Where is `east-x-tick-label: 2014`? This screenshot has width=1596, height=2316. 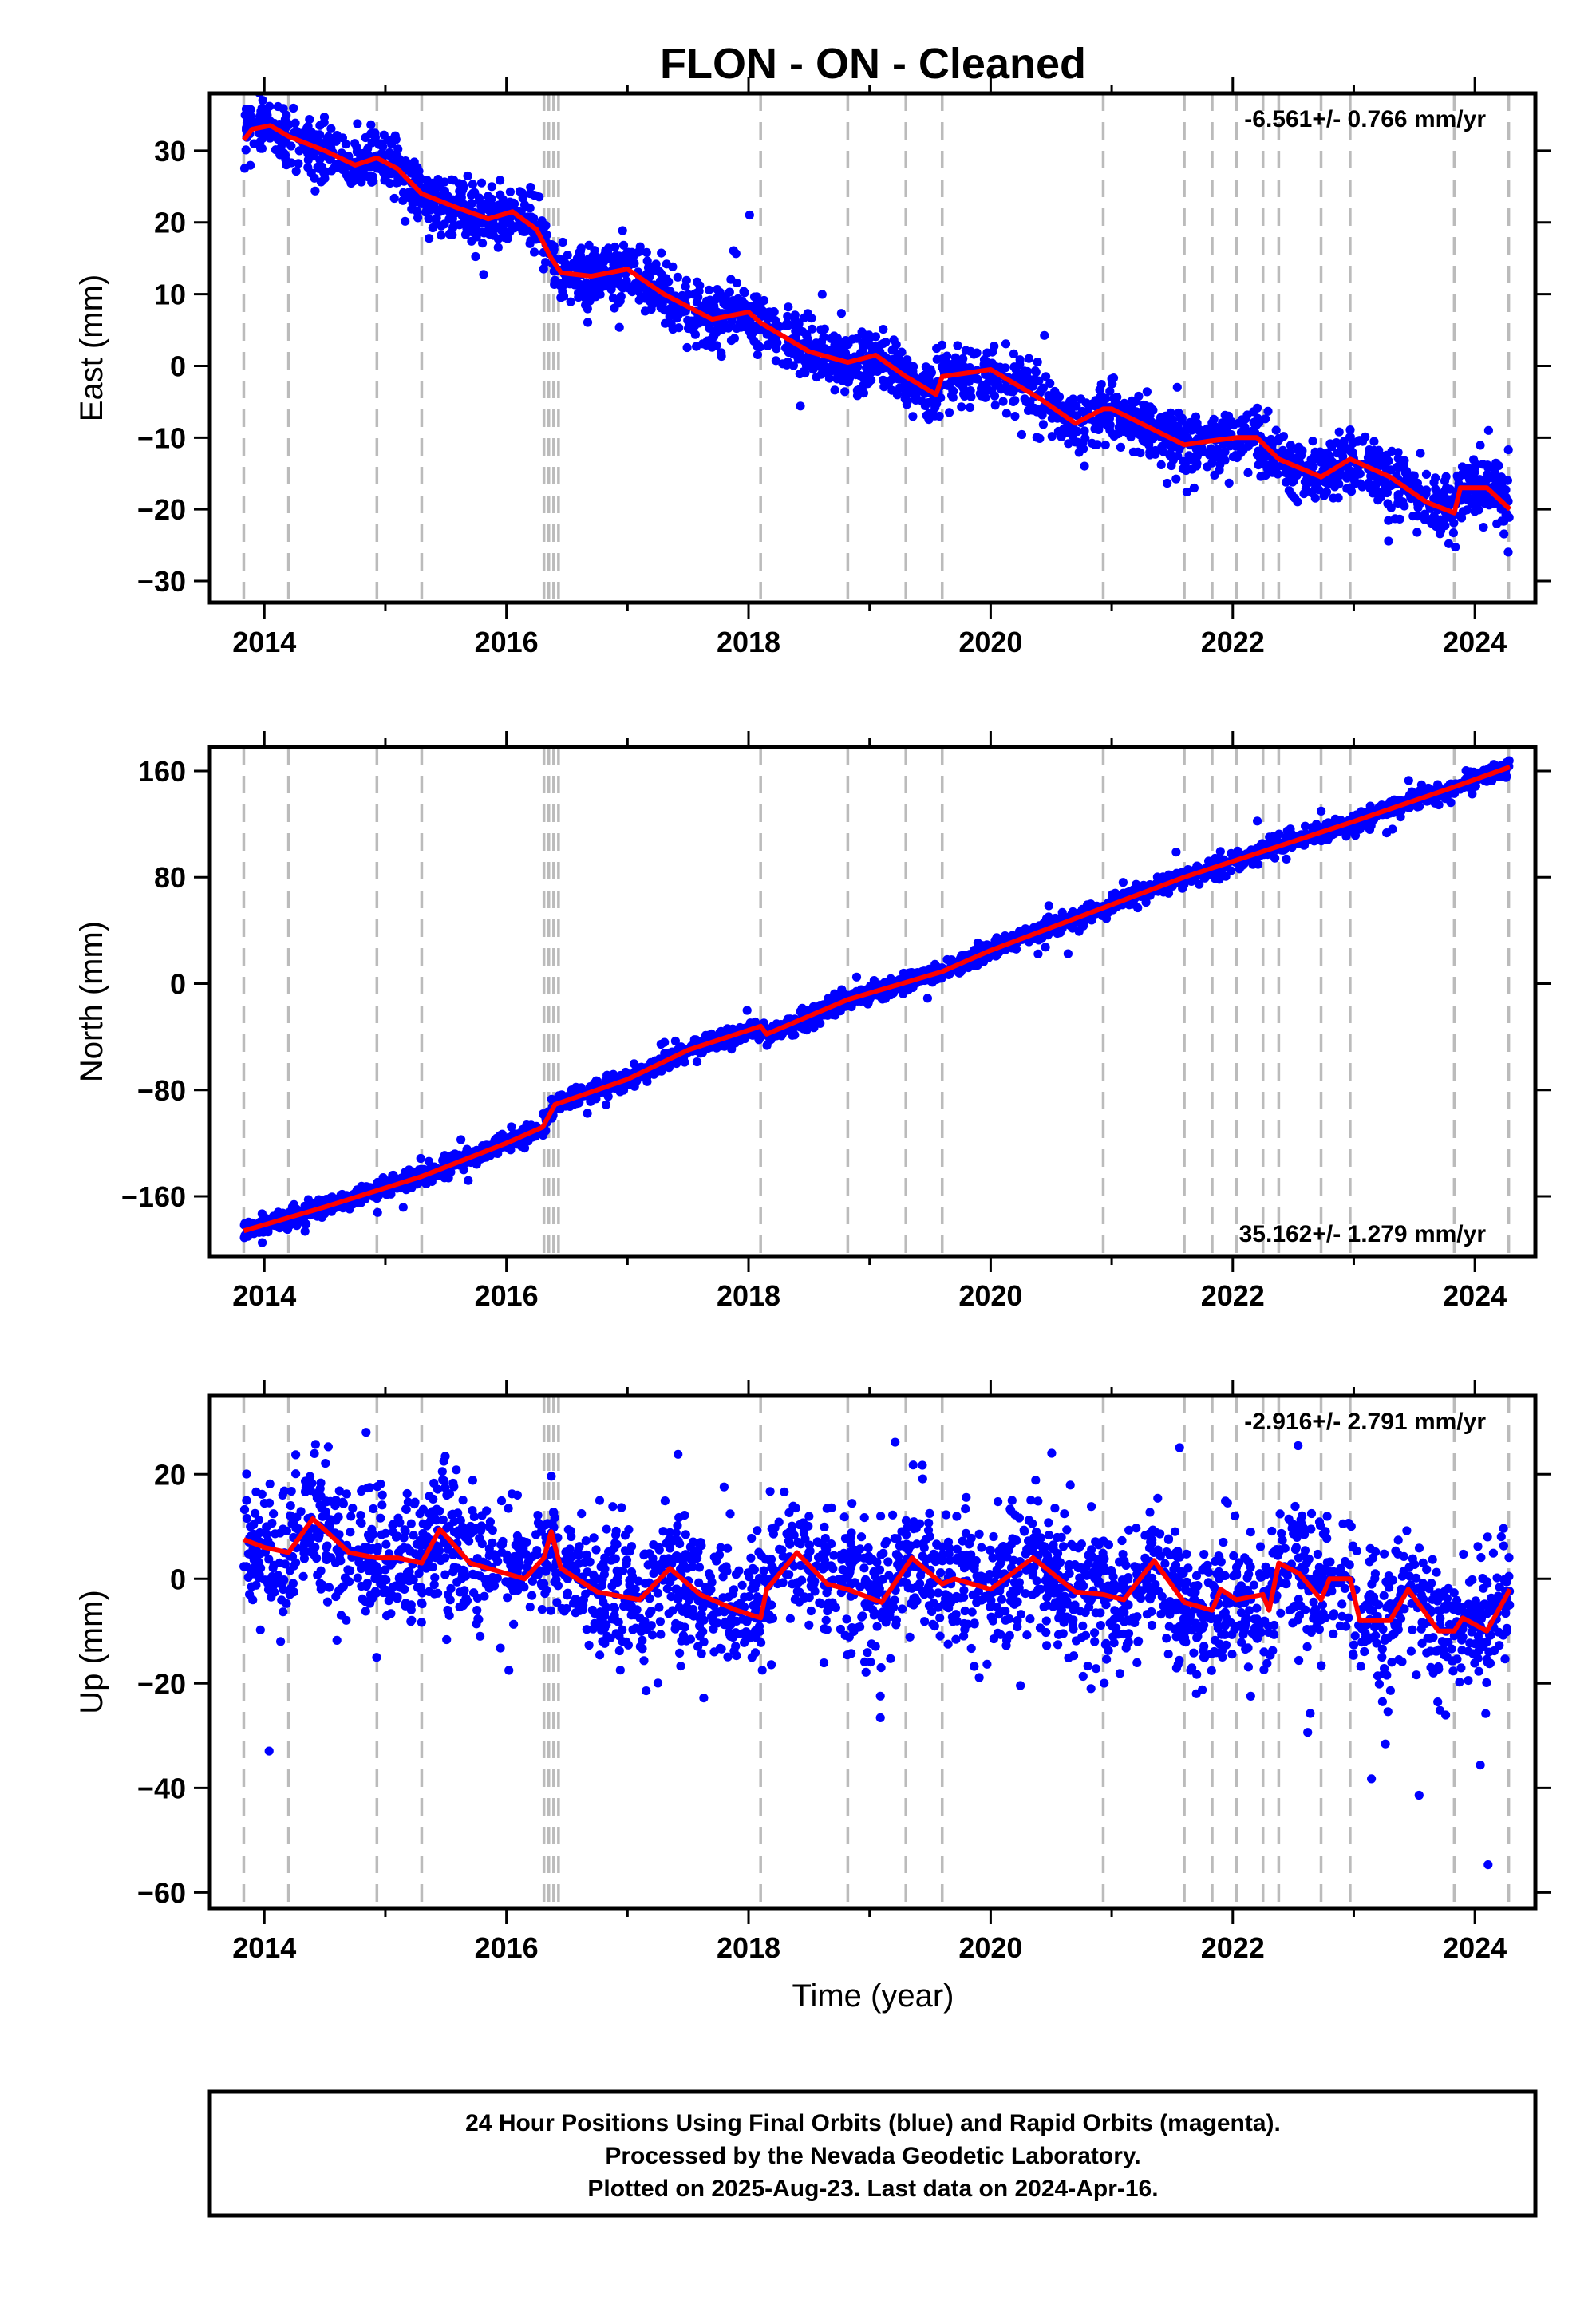
east-x-tick-label: 2014 is located at coordinates (264, 642).